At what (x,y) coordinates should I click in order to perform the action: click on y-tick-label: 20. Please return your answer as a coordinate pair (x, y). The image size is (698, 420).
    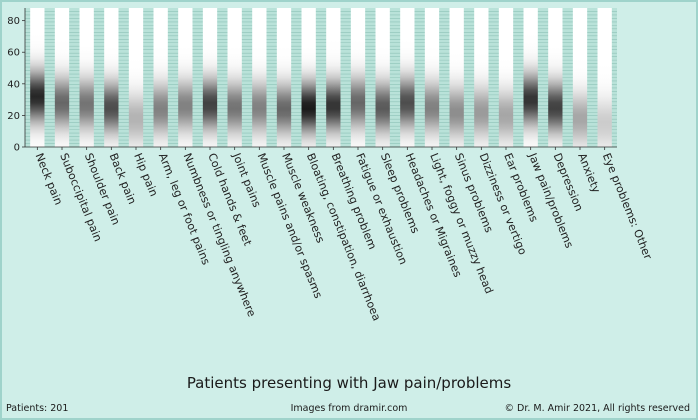
    Looking at the image, I should click on (13, 116).